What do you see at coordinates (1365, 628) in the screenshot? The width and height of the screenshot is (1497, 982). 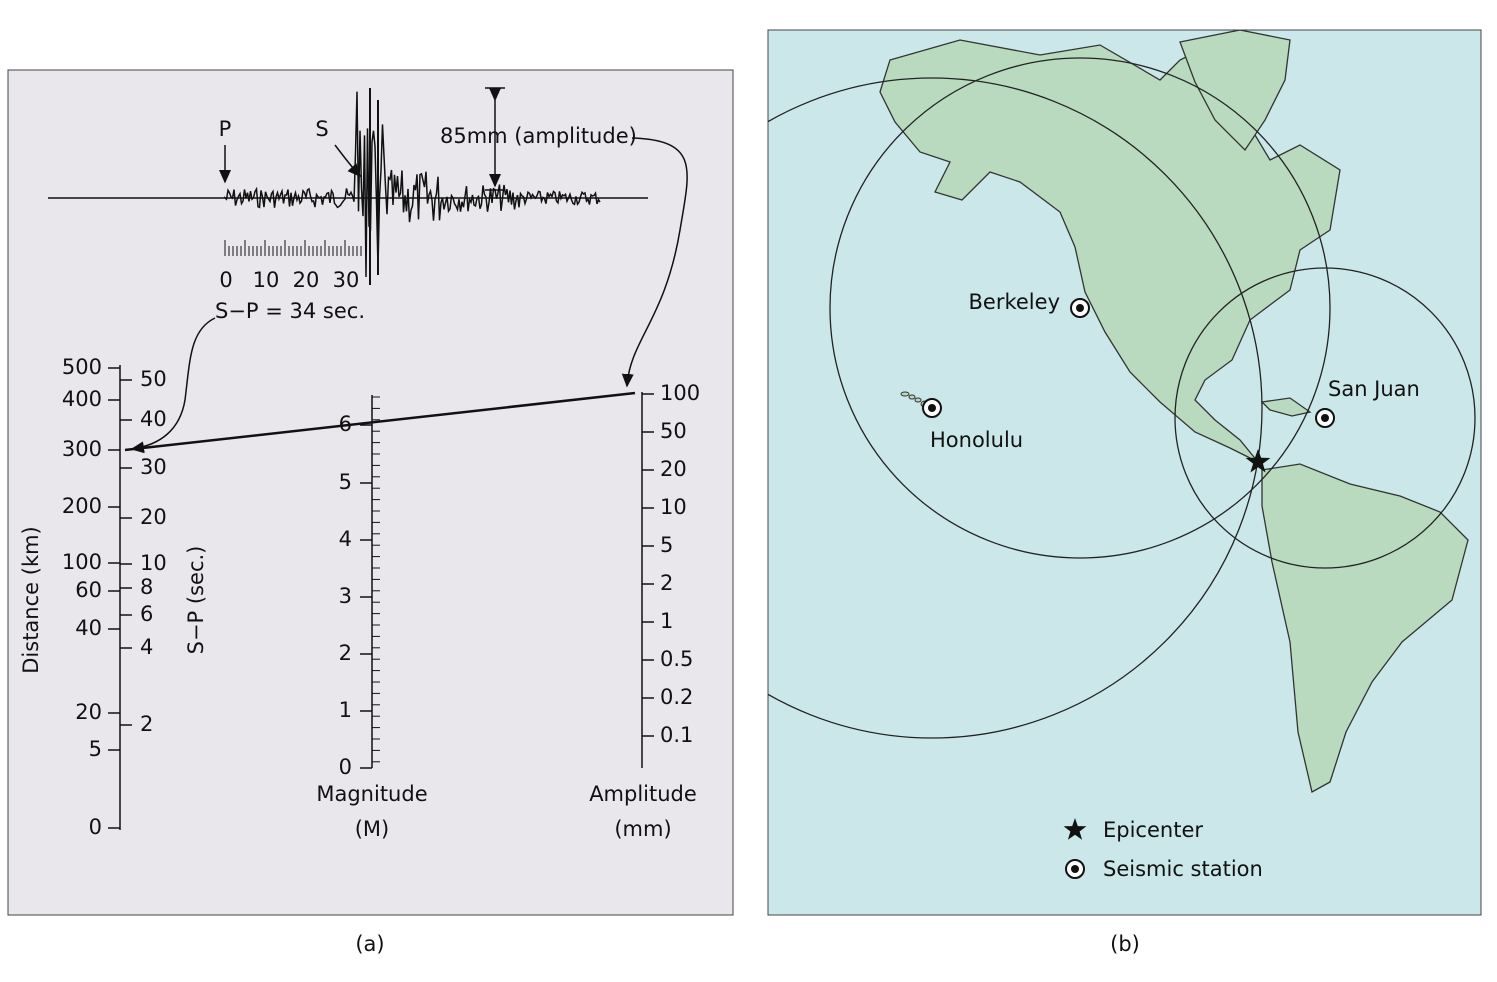 I see `south-america` at bounding box center [1365, 628].